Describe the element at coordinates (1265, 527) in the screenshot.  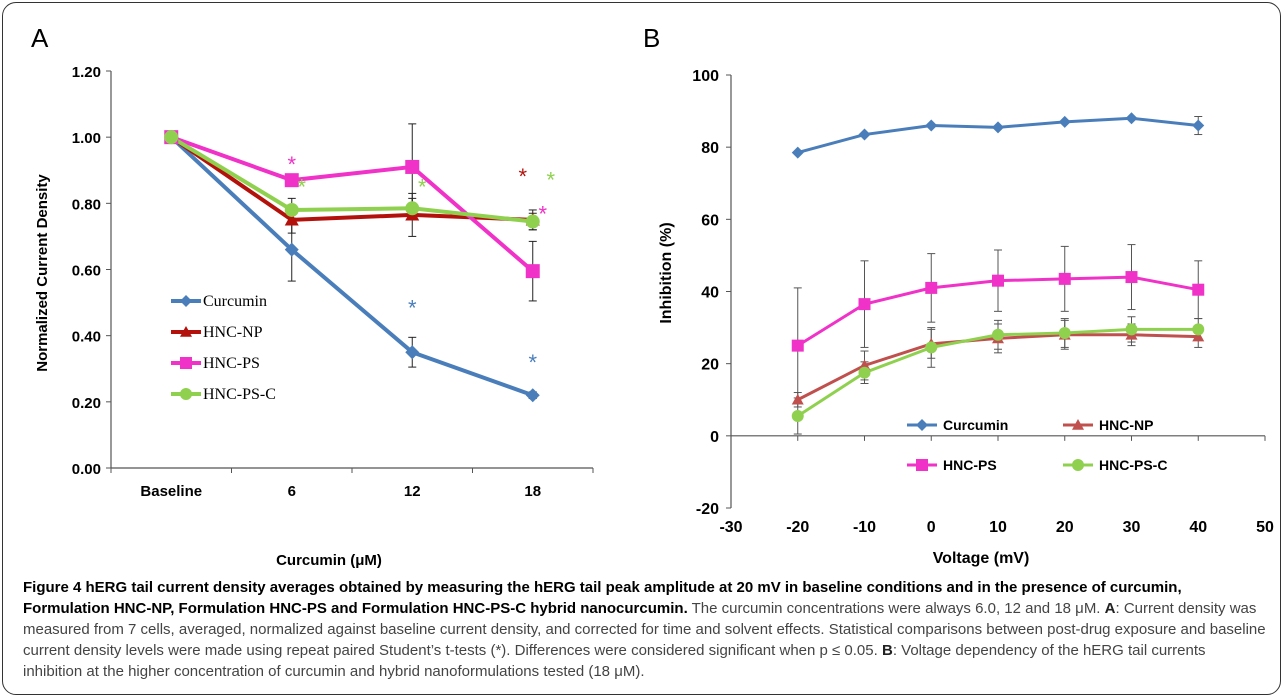
I see `x-tick-label-b: 50` at that location.